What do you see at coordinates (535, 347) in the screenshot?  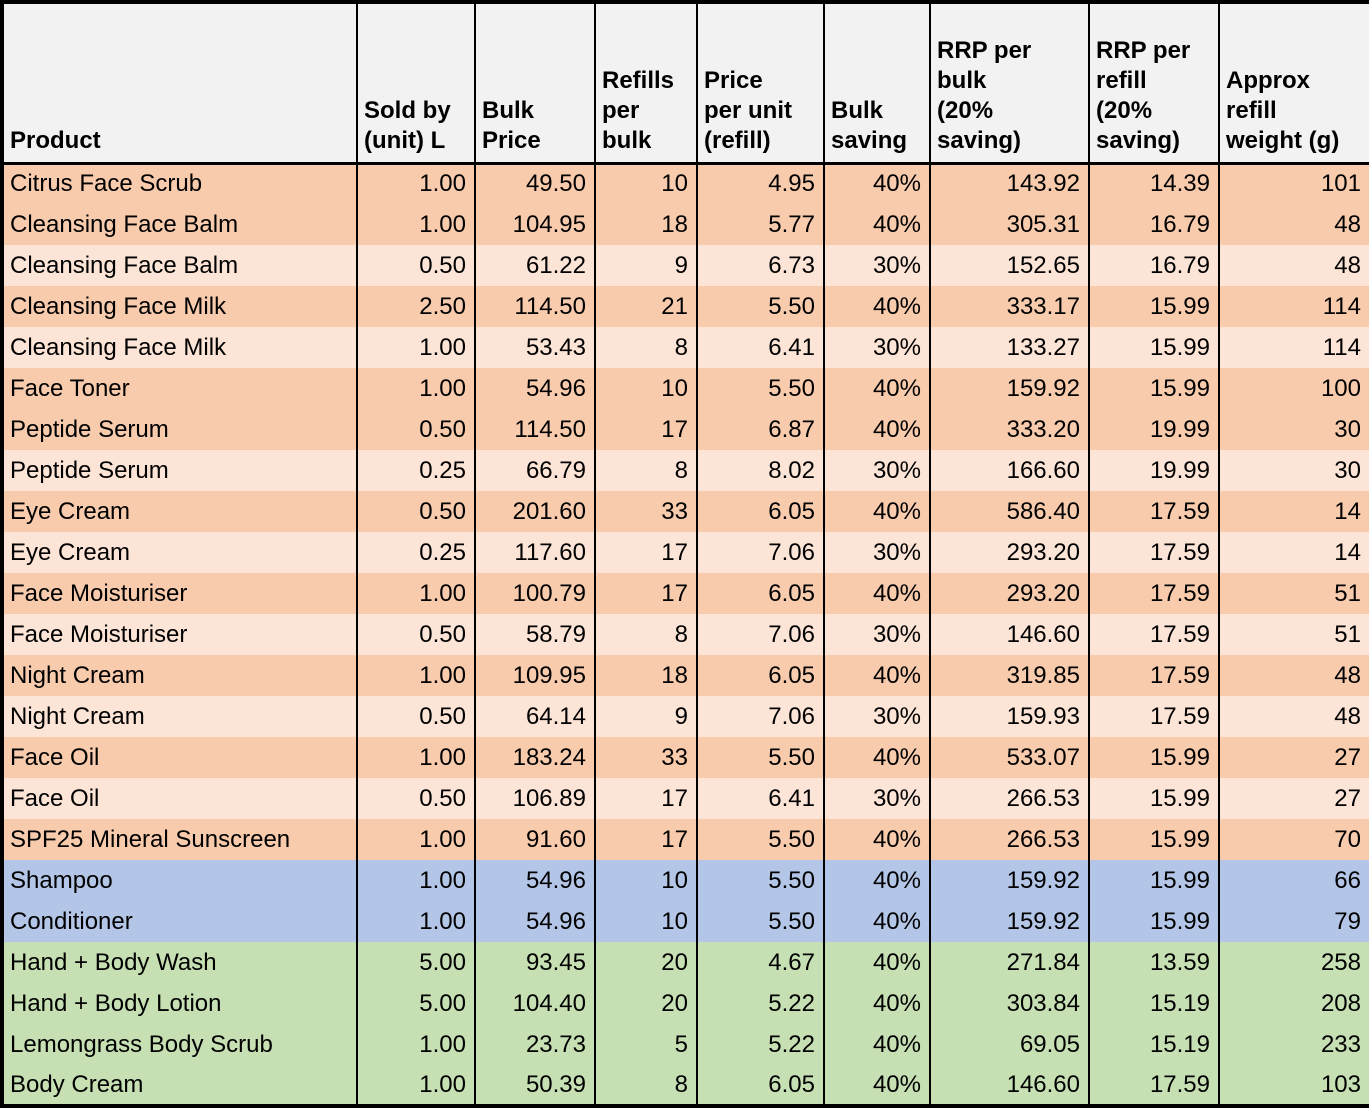 I see `value-cell: 53.43` at bounding box center [535, 347].